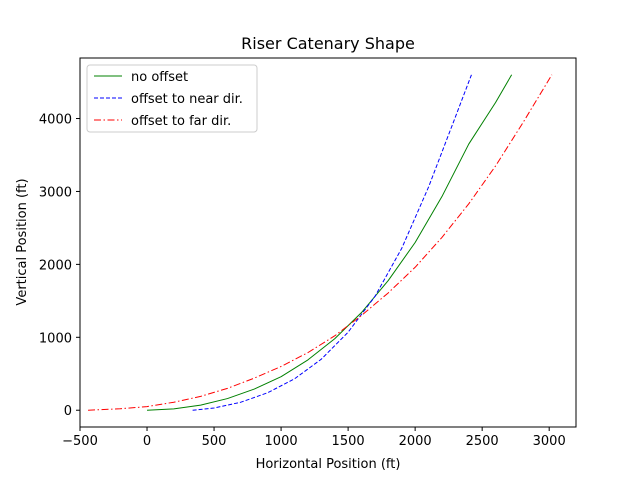 The width and height of the screenshot is (640, 480). Describe the element at coordinates (68, 411) in the screenshot. I see `y-tick-label: 0` at that location.